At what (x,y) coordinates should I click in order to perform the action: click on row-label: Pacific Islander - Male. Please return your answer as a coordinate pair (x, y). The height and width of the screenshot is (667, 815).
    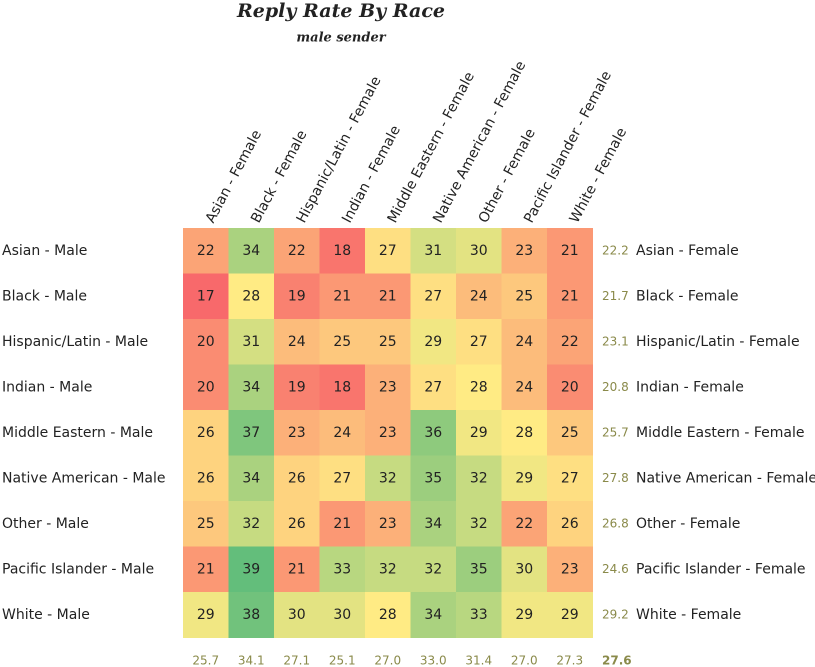
    Looking at the image, I should click on (78, 569).